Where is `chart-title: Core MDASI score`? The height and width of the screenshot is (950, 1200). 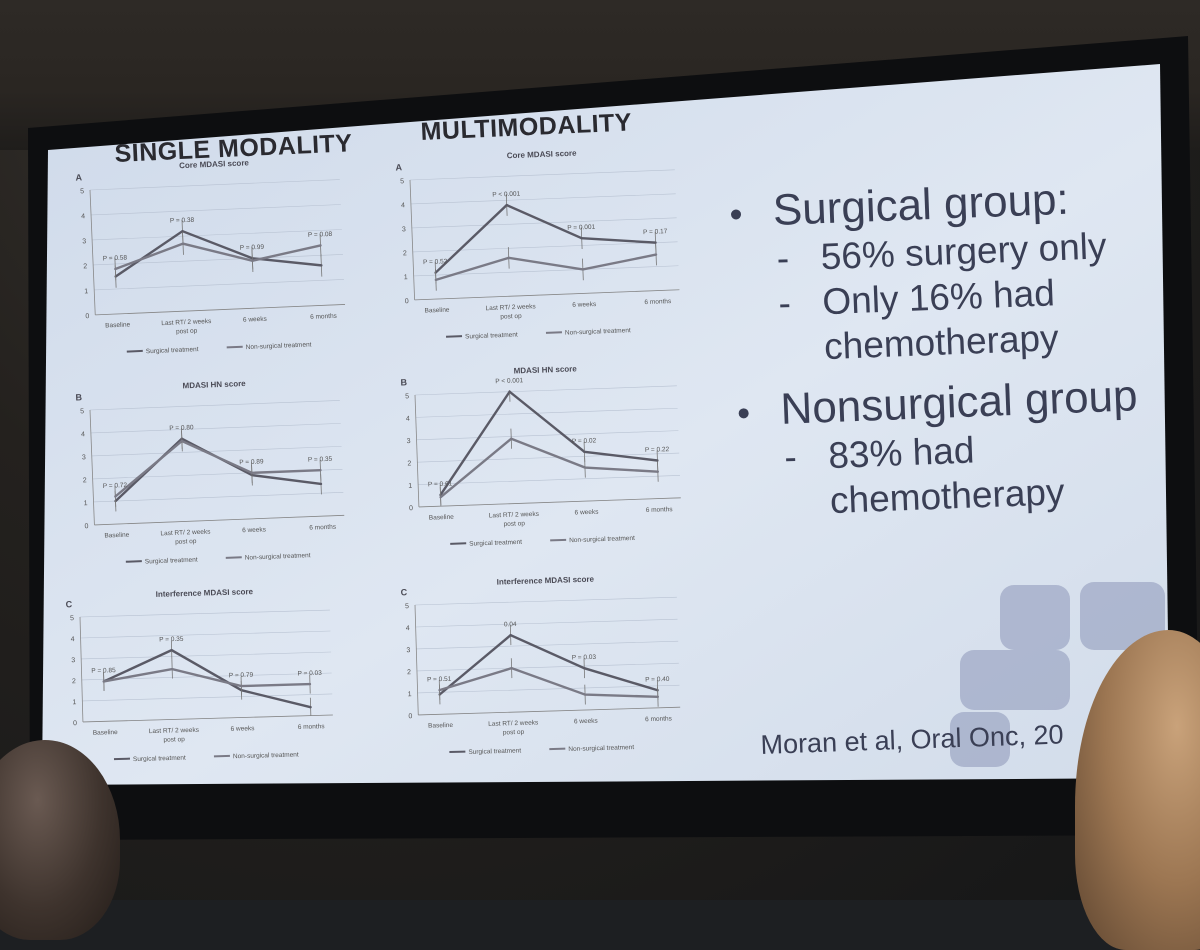
chart-title: Core MDASI score is located at coordinates (214, 164).